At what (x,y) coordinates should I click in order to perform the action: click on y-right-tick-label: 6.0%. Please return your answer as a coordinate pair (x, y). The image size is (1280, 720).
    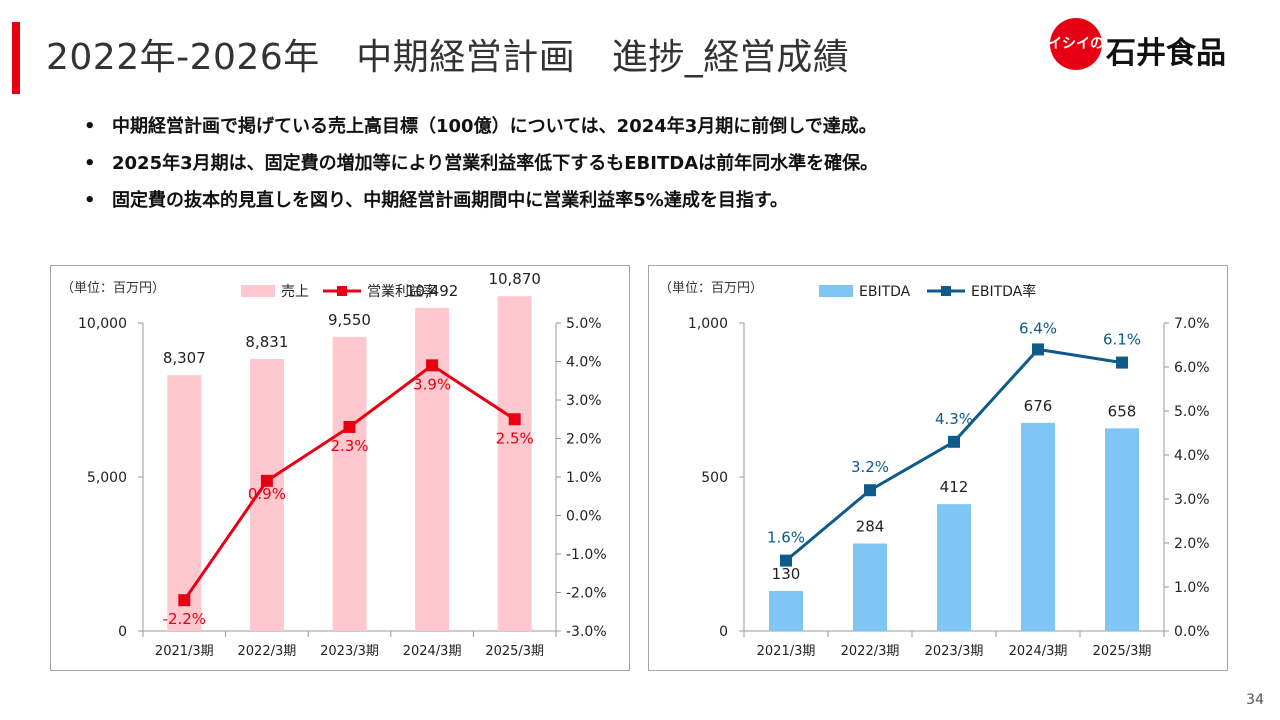
    Looking at the image, I should click on (1192, 368).